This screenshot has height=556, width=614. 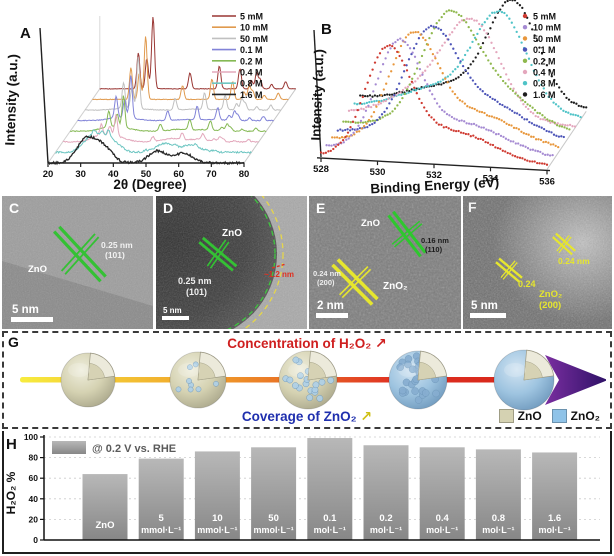 I want to click on xps-series-0.2 M, so click(x=456, y=70).